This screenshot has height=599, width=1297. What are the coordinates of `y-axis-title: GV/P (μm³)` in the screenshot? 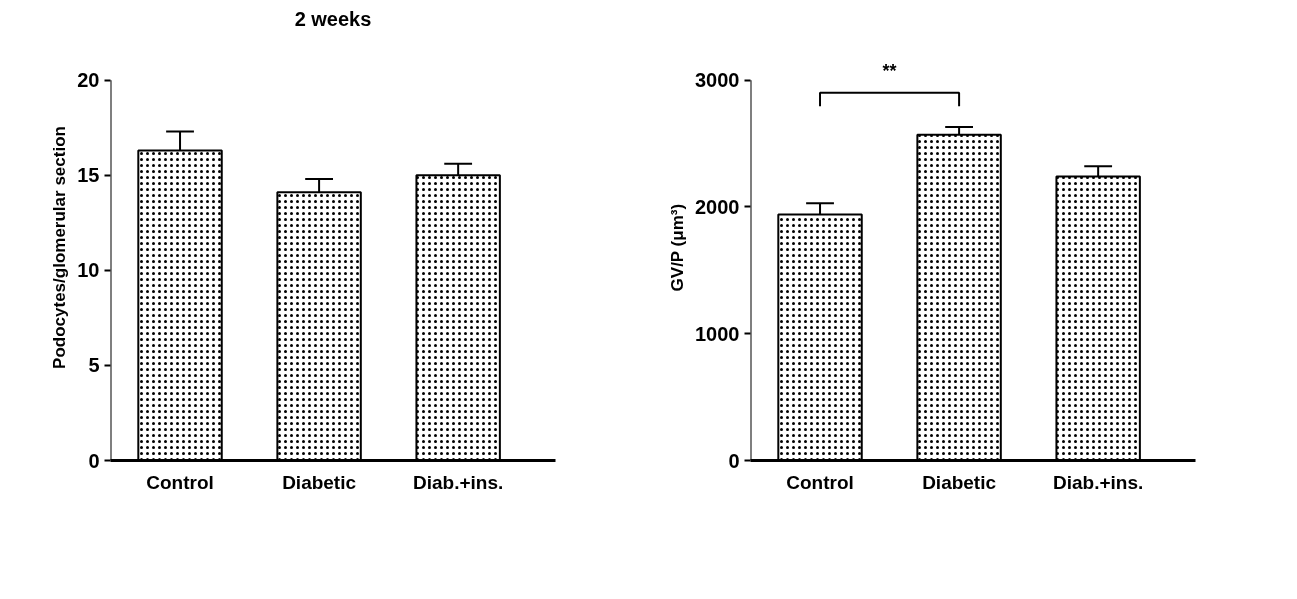 It's located at (678, 247).